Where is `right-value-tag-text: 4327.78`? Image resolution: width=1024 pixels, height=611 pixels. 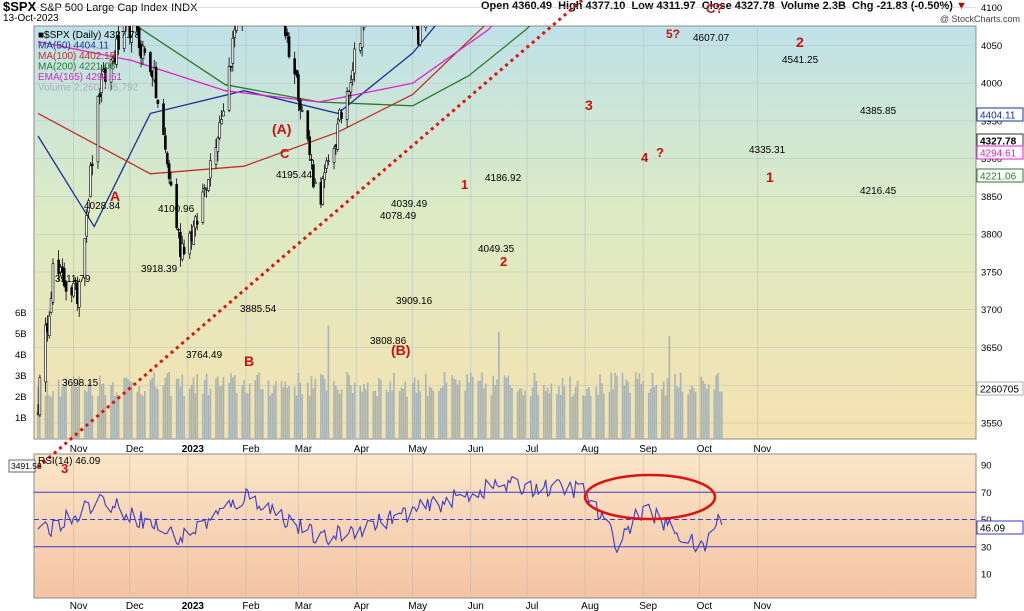 right-value-tag-text: 4327.78 is located at coordinates (998, 142).